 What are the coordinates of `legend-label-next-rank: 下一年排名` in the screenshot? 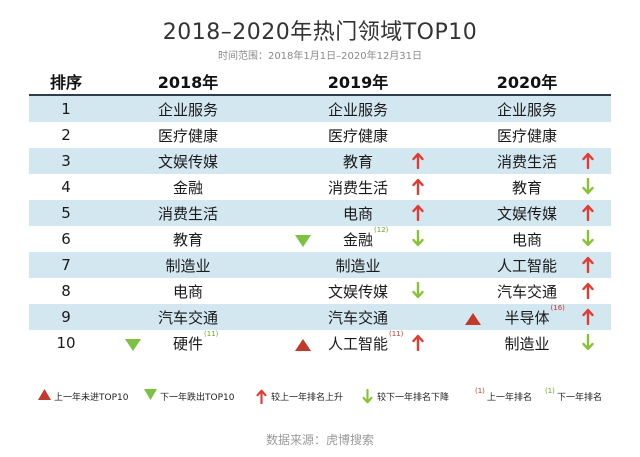 It's located at (580, 398).